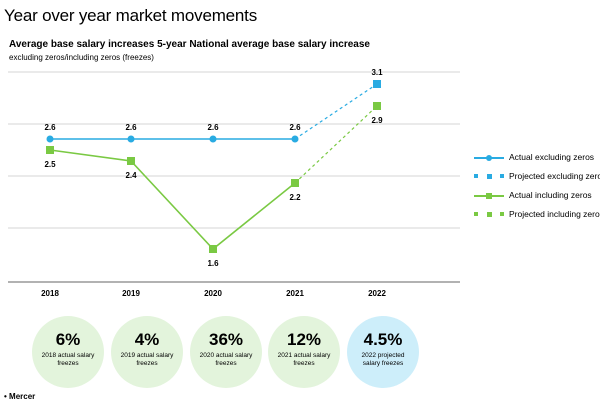  I want to click on legend-item-projected-including: Projected including zeros, so click(536, 216).